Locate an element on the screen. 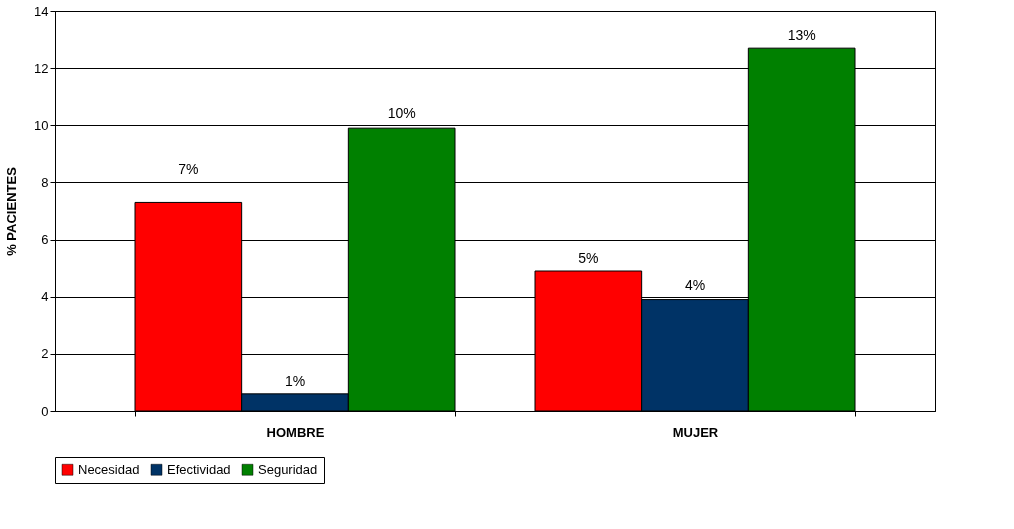  data-label: 4% is located at coordinates (695, 284).